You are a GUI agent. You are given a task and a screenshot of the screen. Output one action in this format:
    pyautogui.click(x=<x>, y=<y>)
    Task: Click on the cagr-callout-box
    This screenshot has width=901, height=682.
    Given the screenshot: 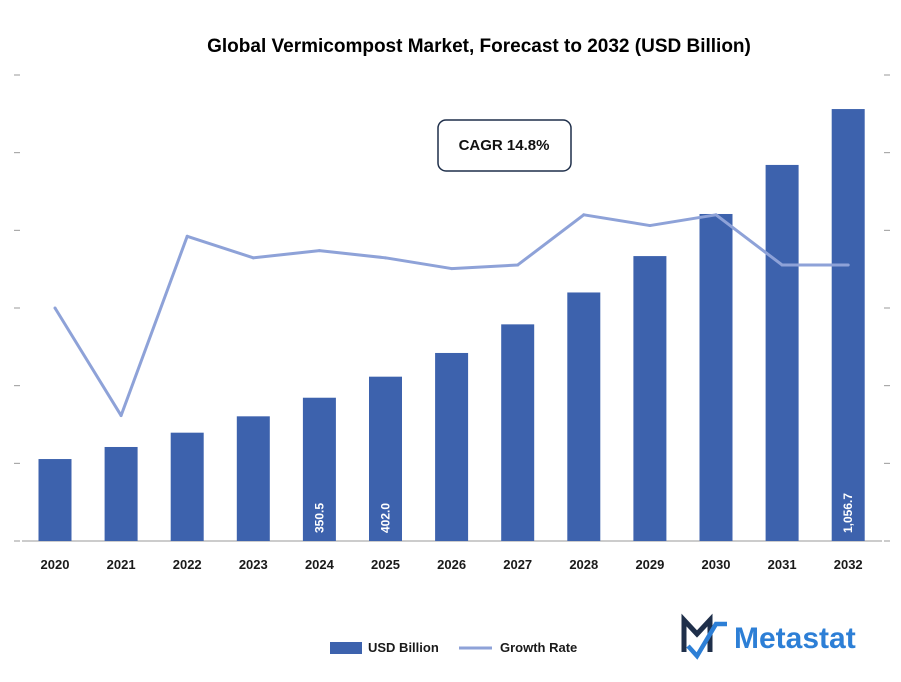 What is the action you would take?
    pyautogui.click(x=504, y=145)
    